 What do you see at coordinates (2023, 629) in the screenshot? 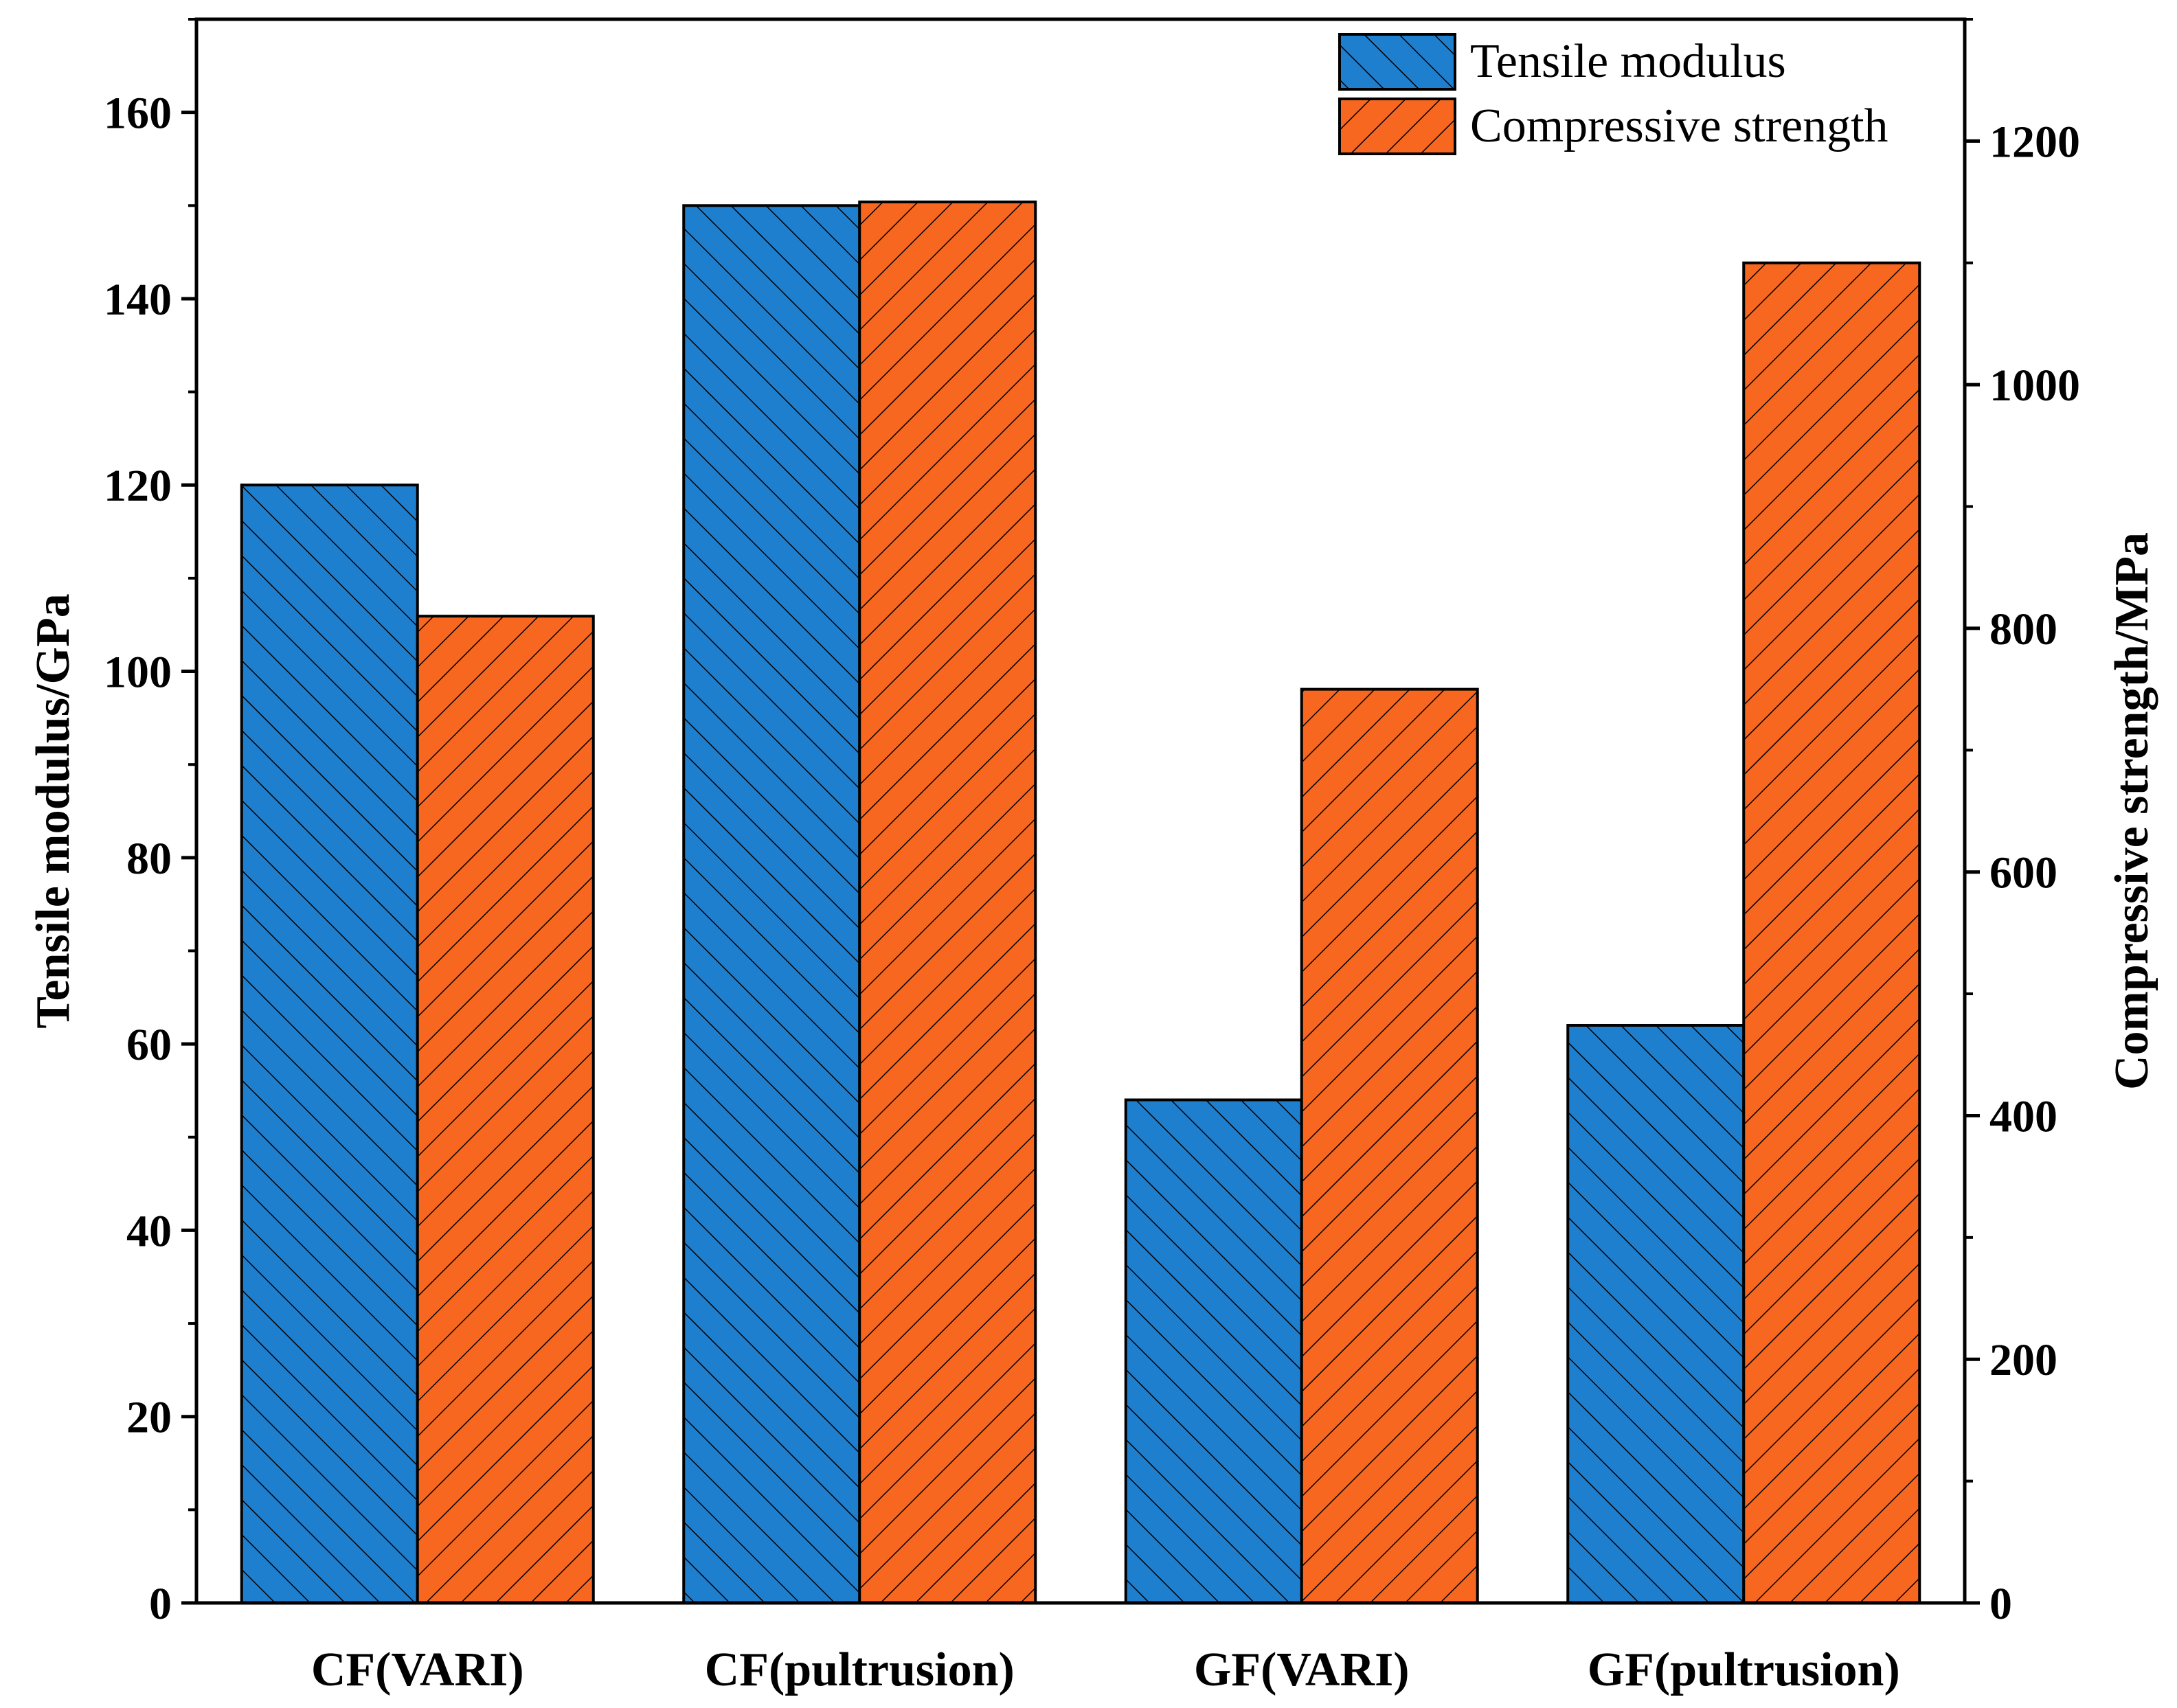
I see `right-tick-label: 800` at bounding box center [2023, 629].